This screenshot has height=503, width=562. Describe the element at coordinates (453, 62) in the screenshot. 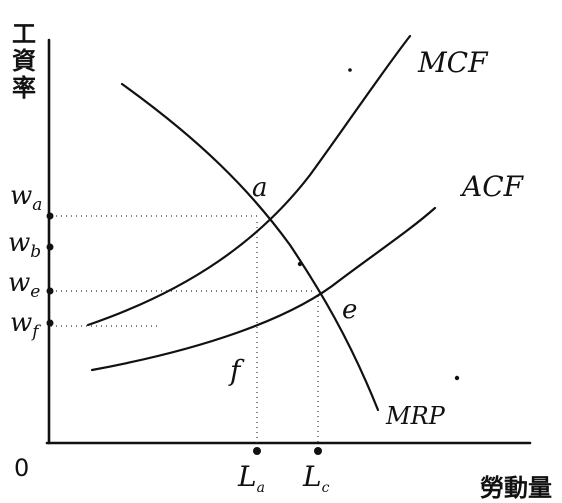

I see `mcf-label: MCF` at that location.